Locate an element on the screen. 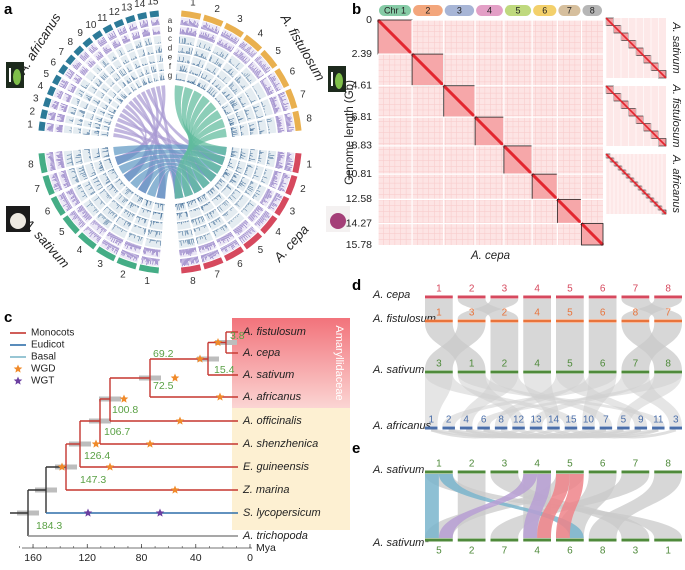 This screenshot has height=570, width=685. chr-pill-label: 2 is located at coordinates (427, 10).